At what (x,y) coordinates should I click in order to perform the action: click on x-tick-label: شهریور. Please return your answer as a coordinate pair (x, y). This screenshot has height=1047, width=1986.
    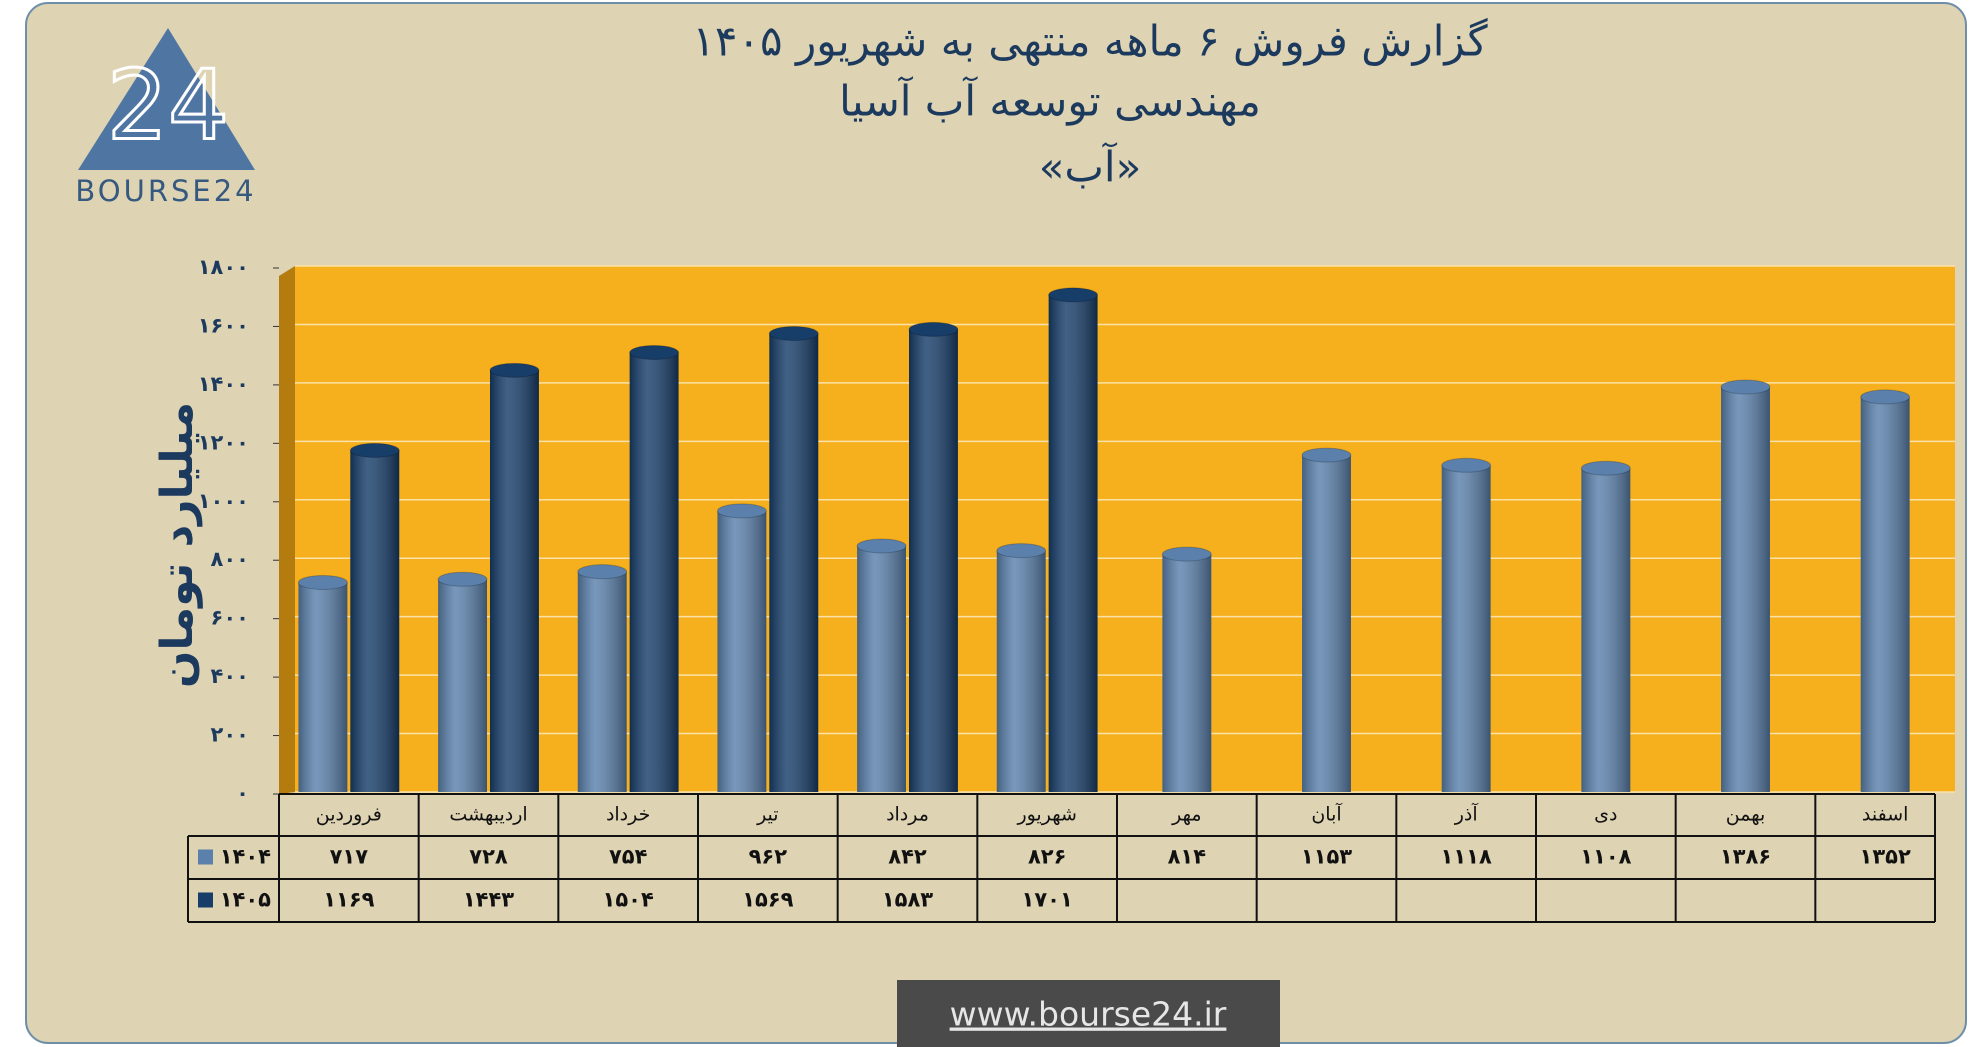
    Looking at the image, I should click on (1046, 815).